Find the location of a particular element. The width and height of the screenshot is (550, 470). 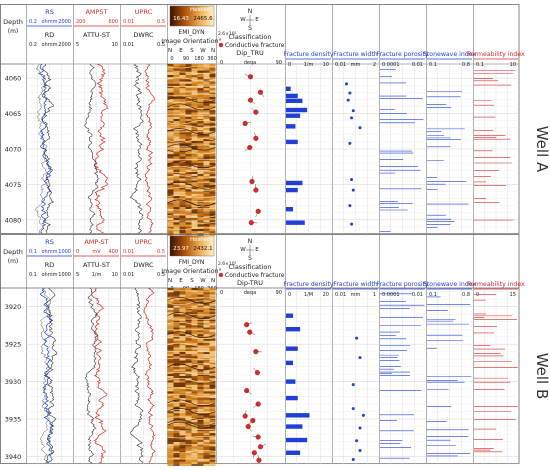

track-header-text: E is located at coordinates (181, 51).